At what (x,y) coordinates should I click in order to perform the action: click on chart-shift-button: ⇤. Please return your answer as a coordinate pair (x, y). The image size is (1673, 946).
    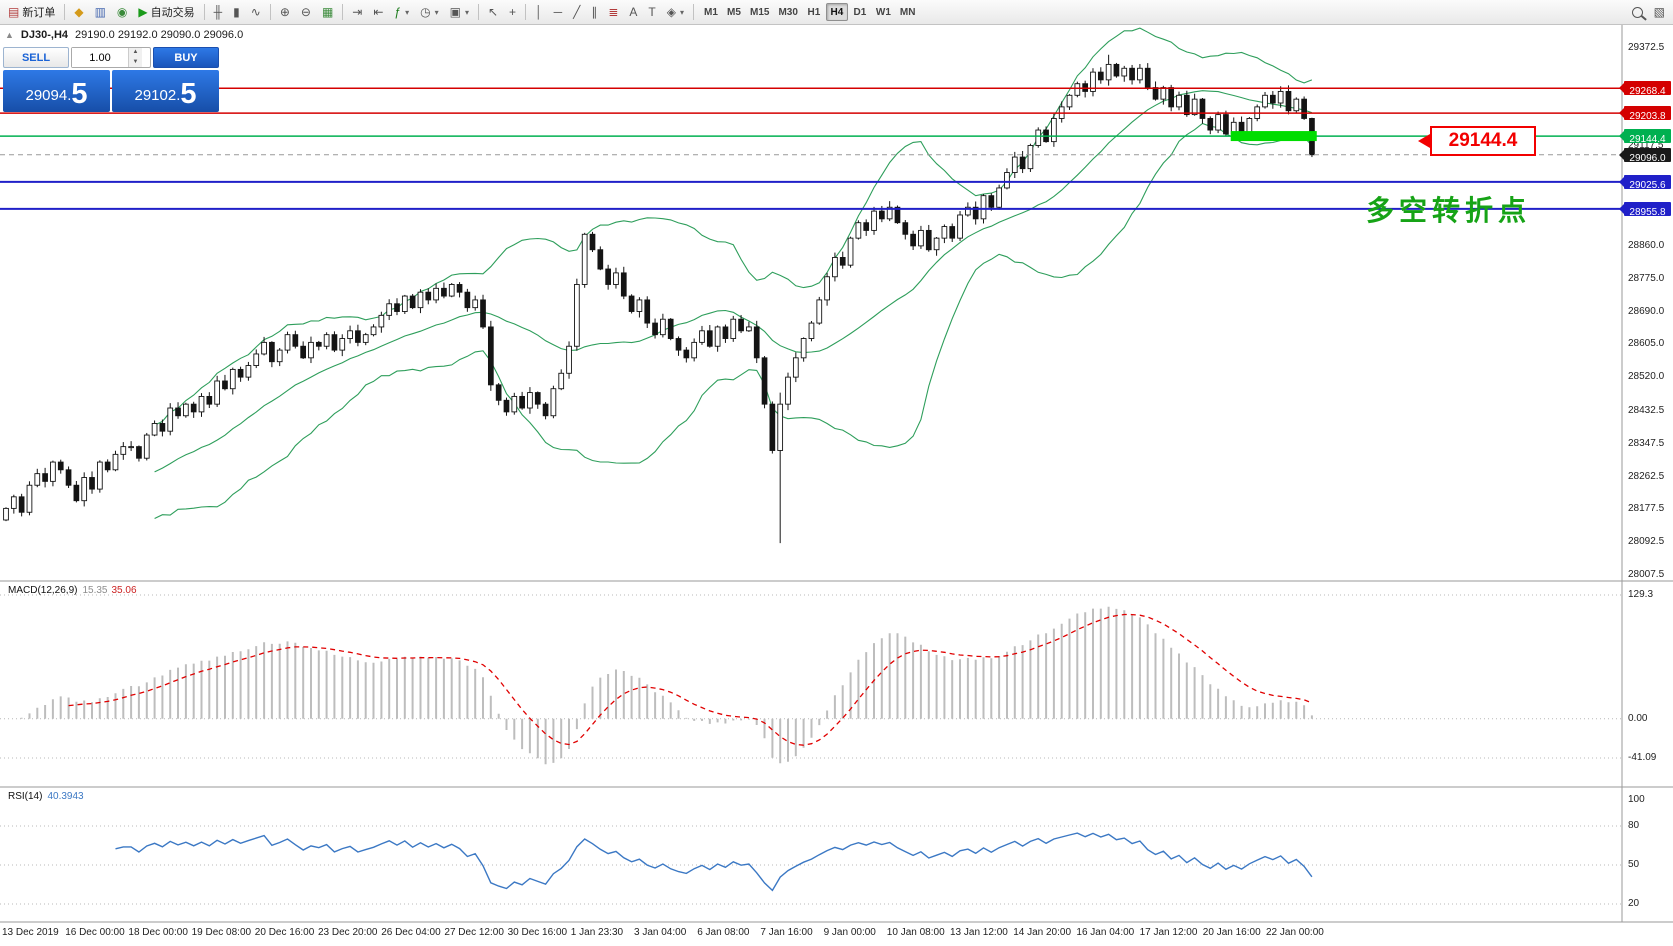
    Looking at the image, I should click on (378, 12).